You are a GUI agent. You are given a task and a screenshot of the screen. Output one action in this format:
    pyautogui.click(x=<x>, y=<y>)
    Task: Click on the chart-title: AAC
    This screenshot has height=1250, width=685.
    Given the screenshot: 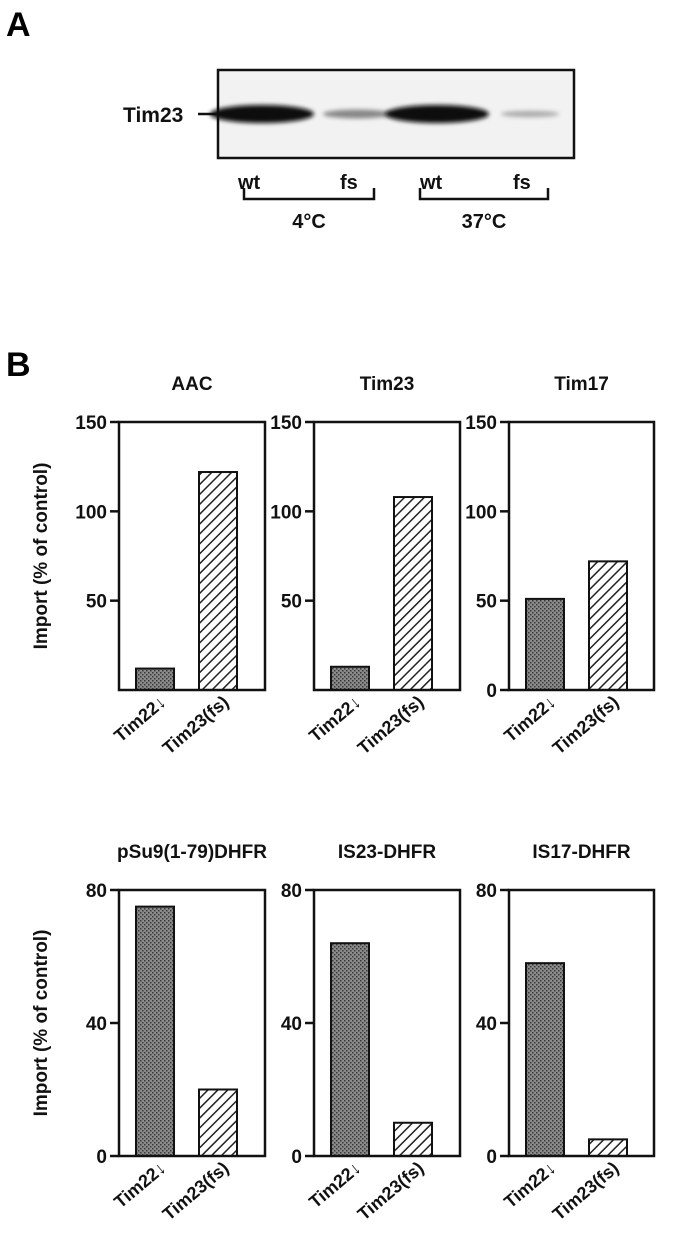 What is the action you would take?
    pyautogui.click(x=191, y=384)
    